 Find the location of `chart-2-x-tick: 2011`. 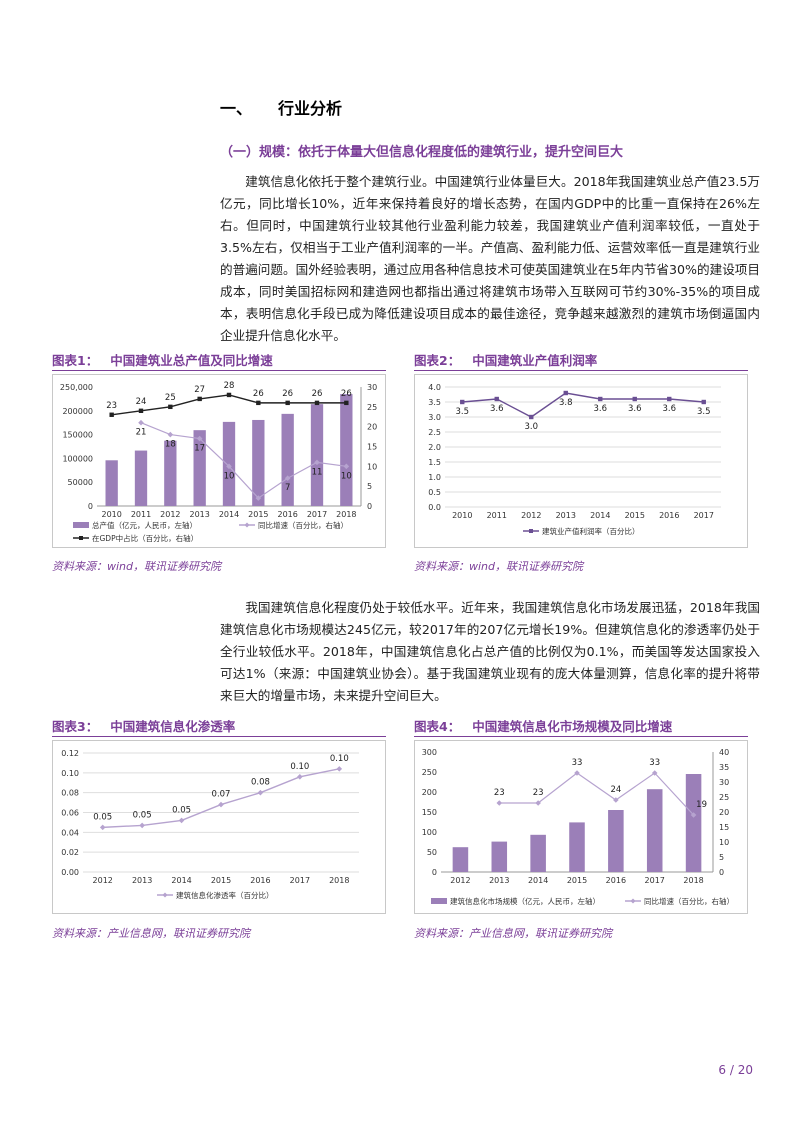

chart-2-x-tick: 2011 is located at coordinates (497, 515).